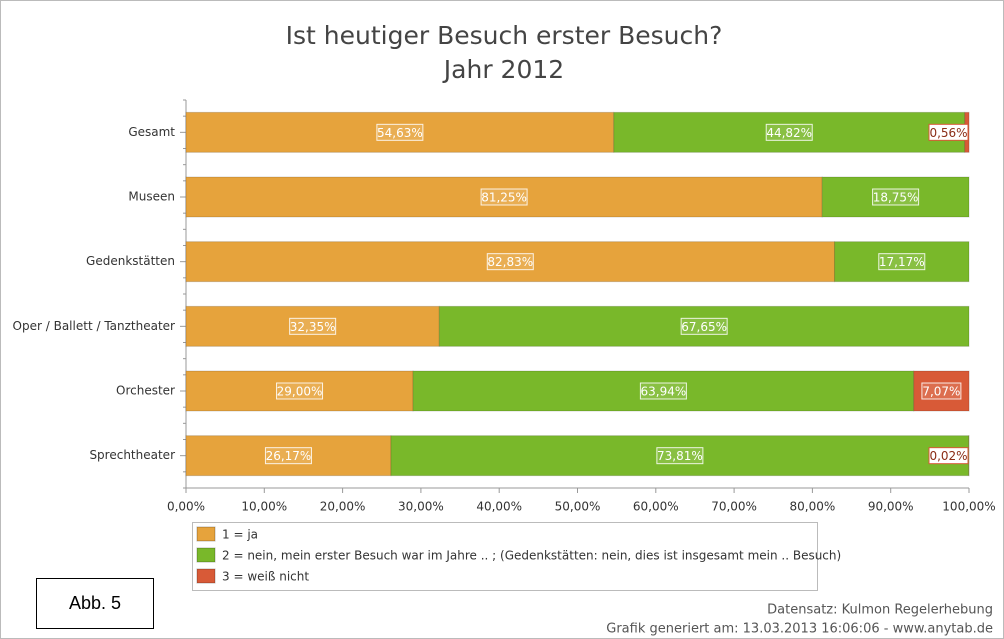 This screenshot has width=1004, height=639. I want to click on value-label: 63,94%, so click(664, 392).